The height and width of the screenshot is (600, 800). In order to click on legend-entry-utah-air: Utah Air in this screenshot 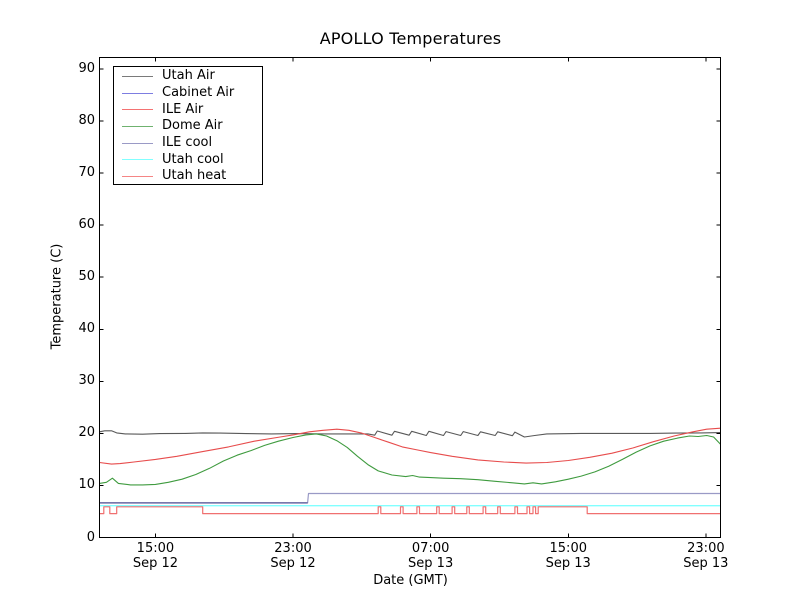, I will do `click(188, 76)`.